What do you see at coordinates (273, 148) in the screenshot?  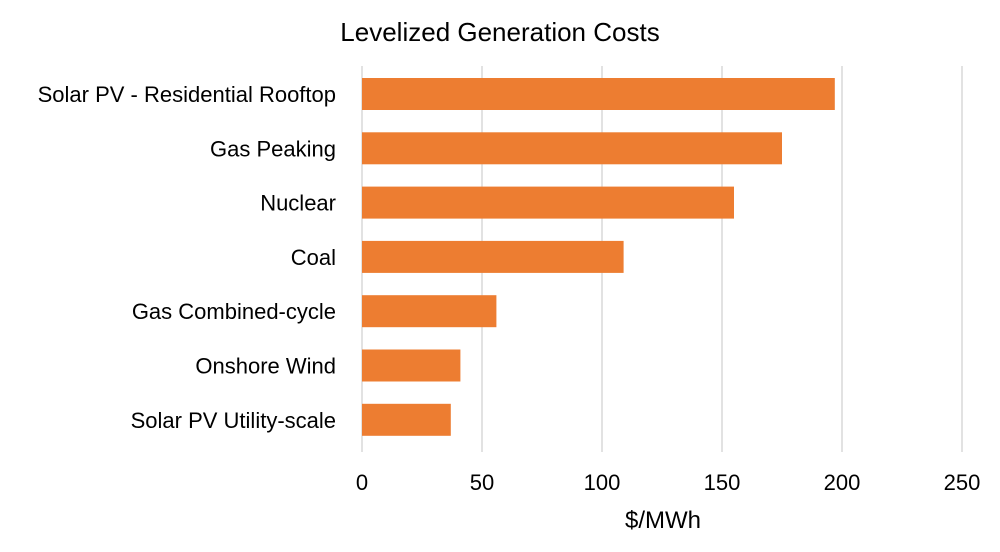 I see `category-label: Gas Peaking` at bounding box center [273, 148].